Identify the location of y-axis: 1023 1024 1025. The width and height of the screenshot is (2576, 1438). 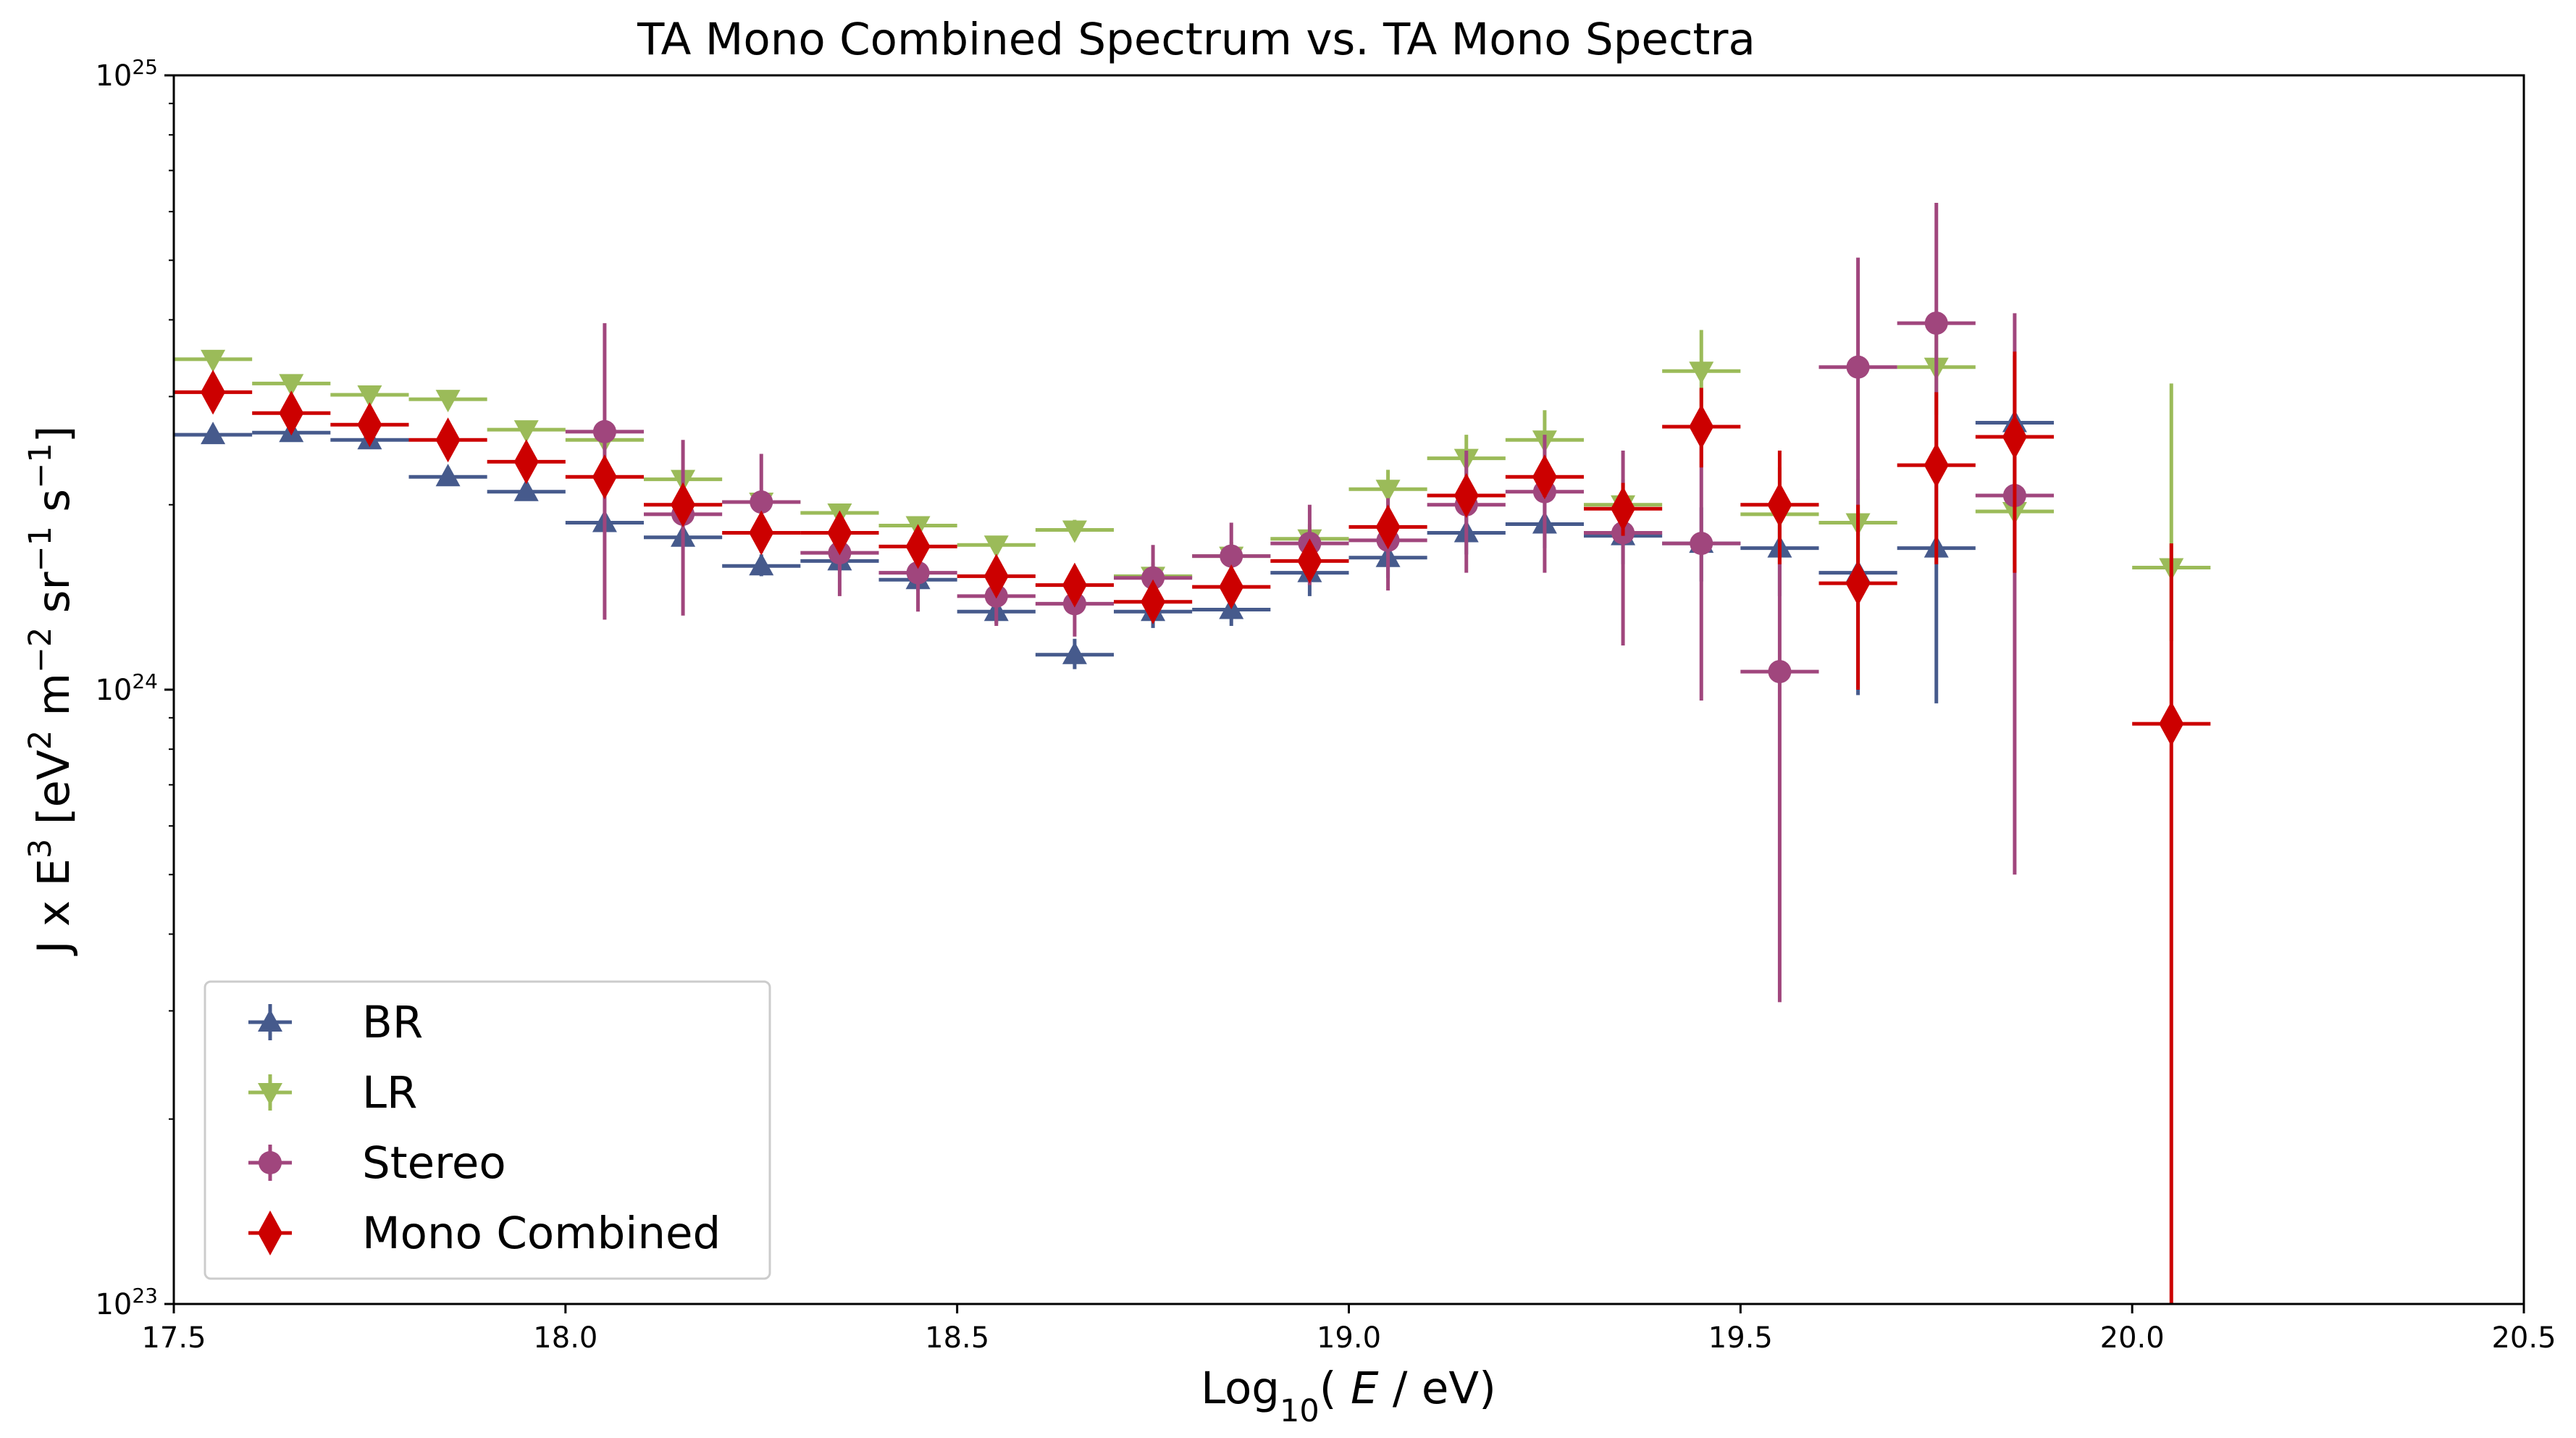
(134, 688).